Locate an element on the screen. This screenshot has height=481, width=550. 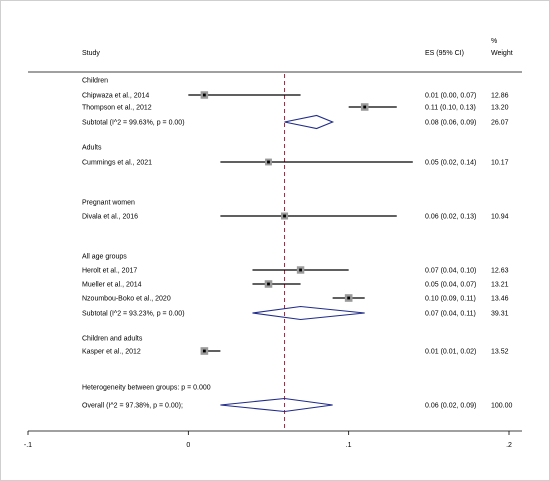
study-label: Thompson et al., 2012 is located at coordinates (117, 108).